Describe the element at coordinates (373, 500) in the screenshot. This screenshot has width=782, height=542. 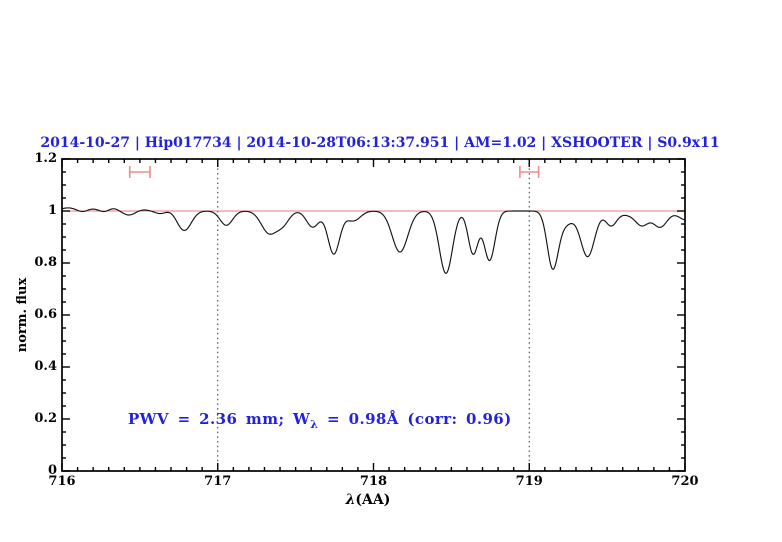
I see `x-axis-unit: (AA)` at that location.